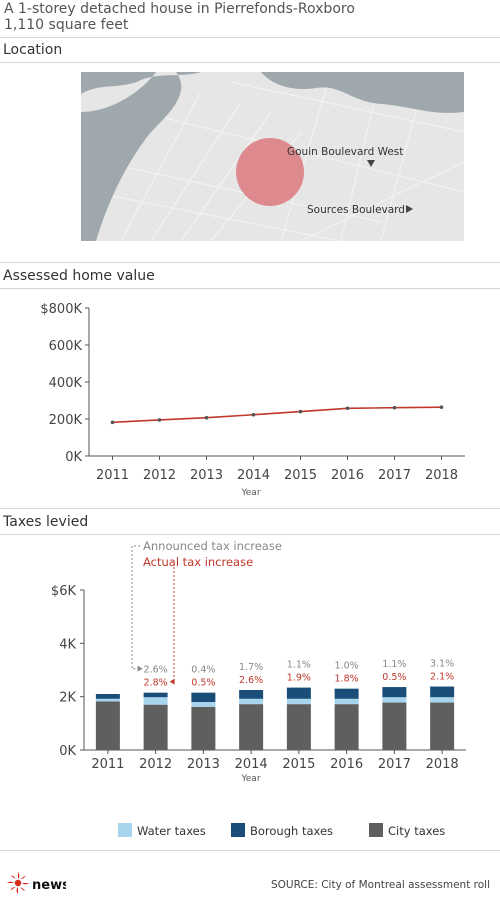 This screenshot has width=500, height=900. What do you see at coordinates (203, 670) in the screenshot?
I see `announced-increase-label: 0.4%` at bounding box center [203, 670].